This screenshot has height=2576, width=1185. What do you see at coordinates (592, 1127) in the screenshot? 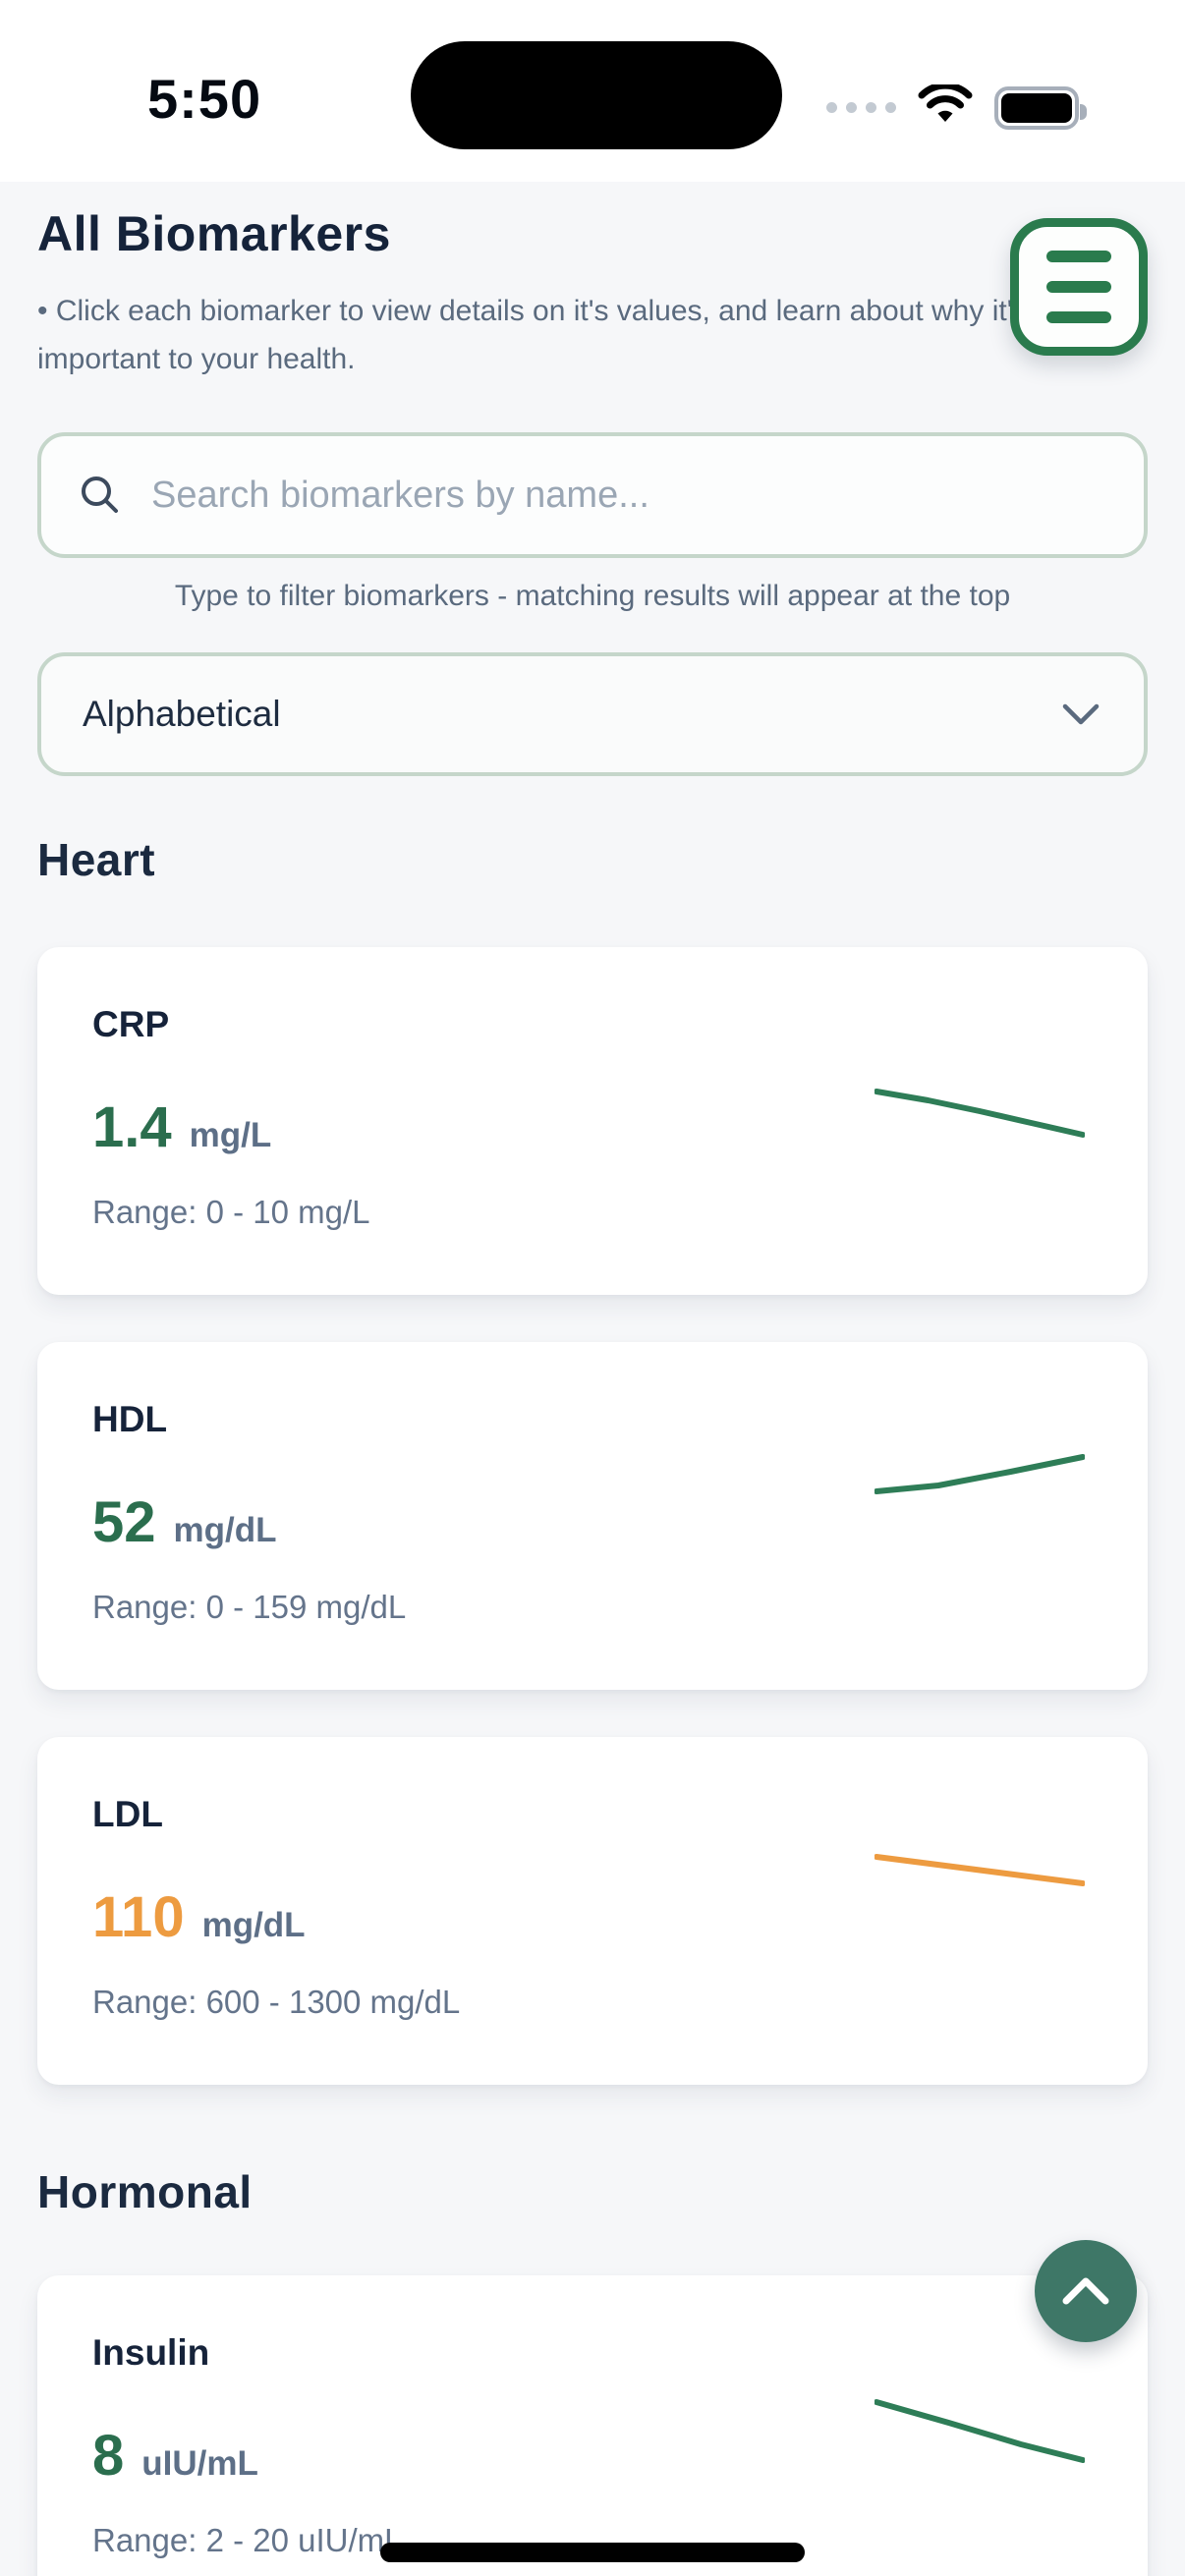
I see `biomarker-value-row: 1.4 mg/L` at bounding box center [592, 1127].